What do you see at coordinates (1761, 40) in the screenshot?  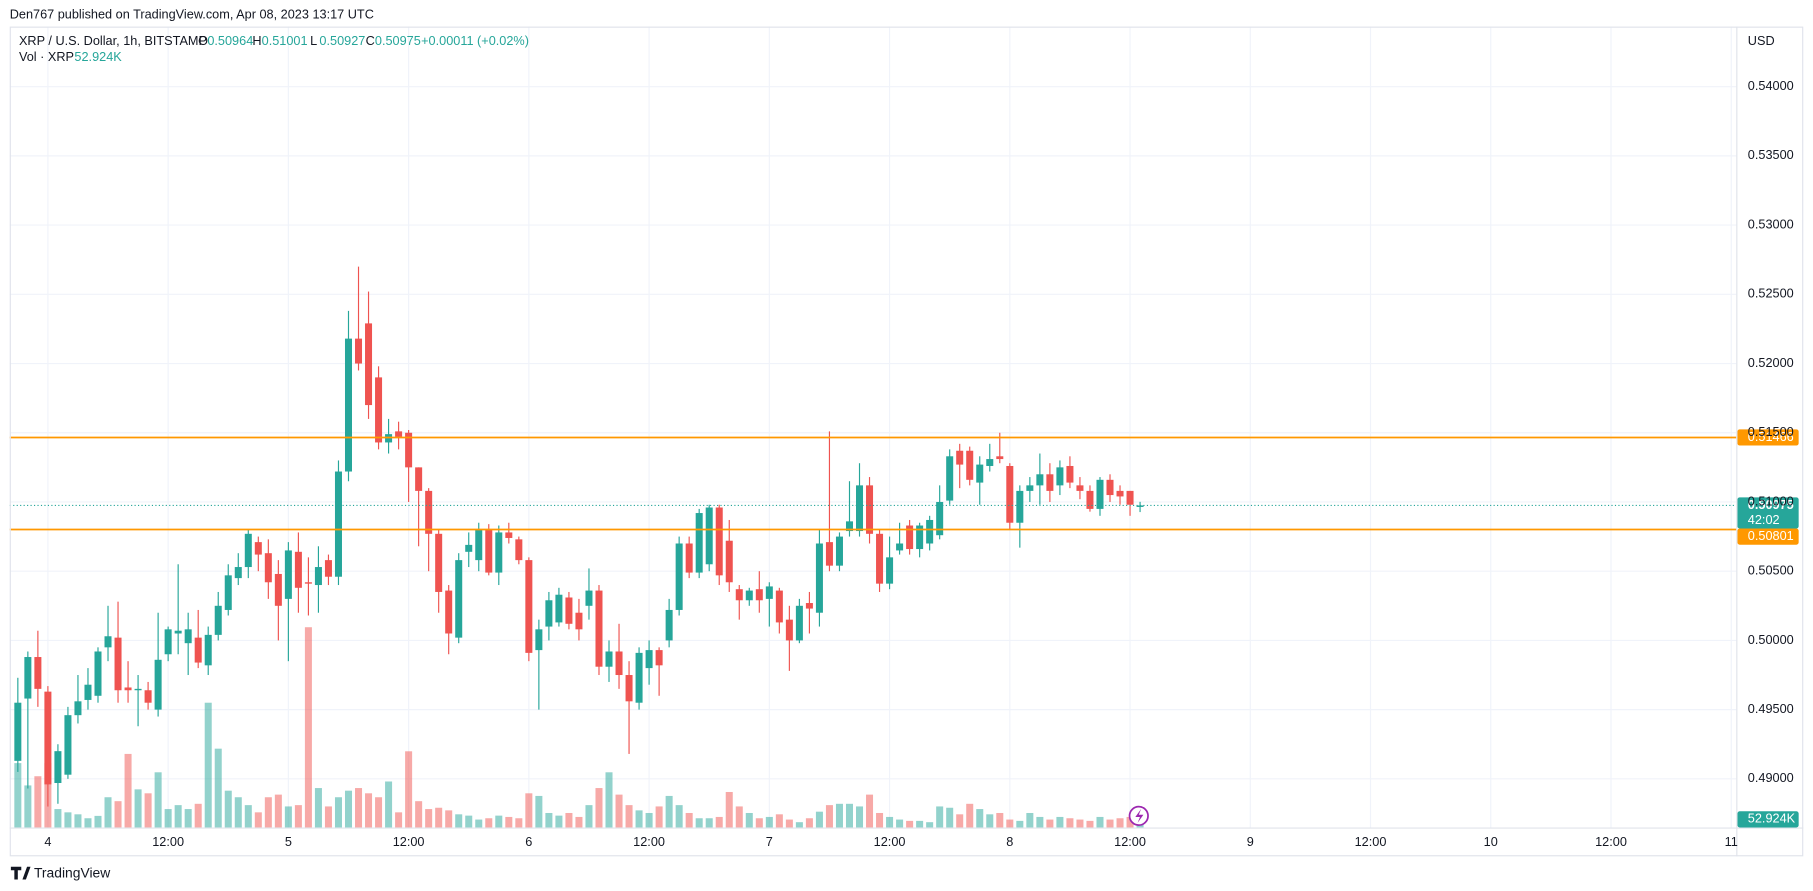 I see `currency: USD` at bounding box center [1761, 40].